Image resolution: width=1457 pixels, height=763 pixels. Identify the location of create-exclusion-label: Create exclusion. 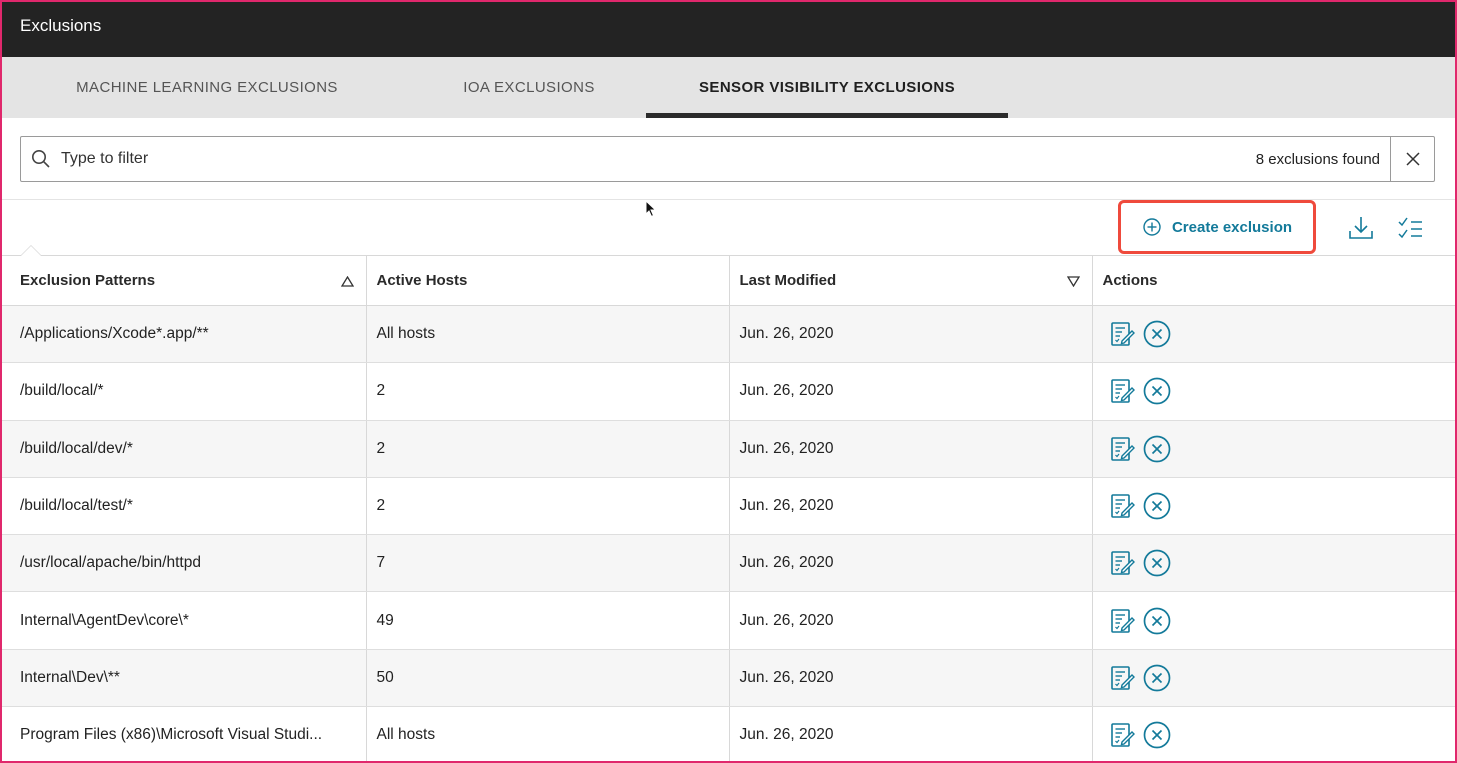
(1232, 227).